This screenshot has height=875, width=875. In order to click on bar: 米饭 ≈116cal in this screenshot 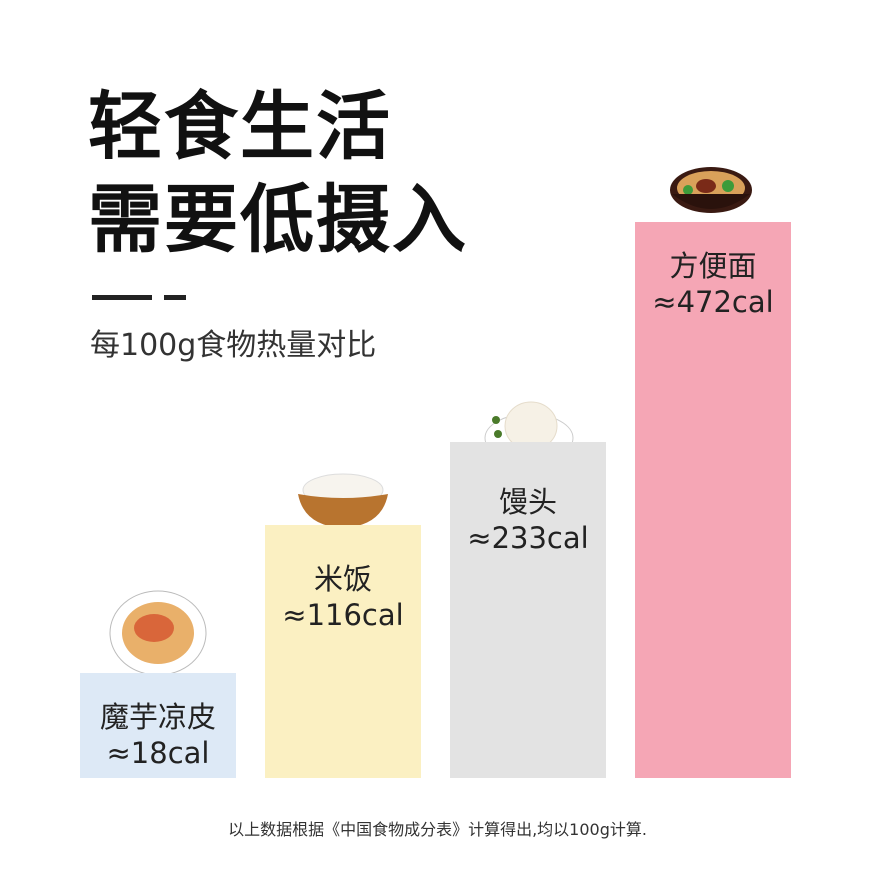, I will do `click(343, 651)`.